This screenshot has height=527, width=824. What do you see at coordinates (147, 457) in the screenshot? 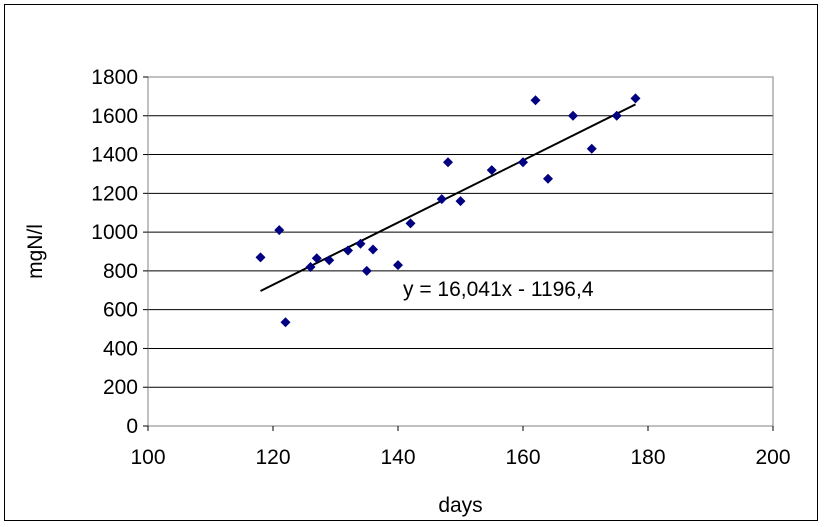
I see `x-tick-label: 100` at bounding box center [147, 457].